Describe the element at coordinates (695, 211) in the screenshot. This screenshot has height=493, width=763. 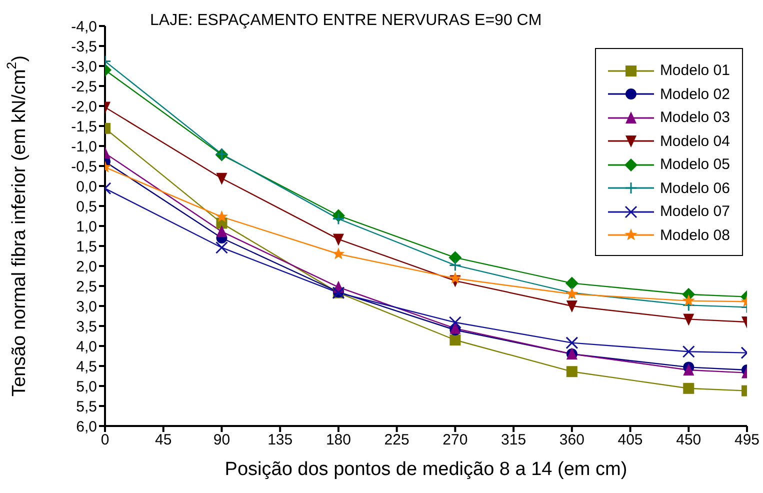
I see `legend-label: Modelo 07` at that location.